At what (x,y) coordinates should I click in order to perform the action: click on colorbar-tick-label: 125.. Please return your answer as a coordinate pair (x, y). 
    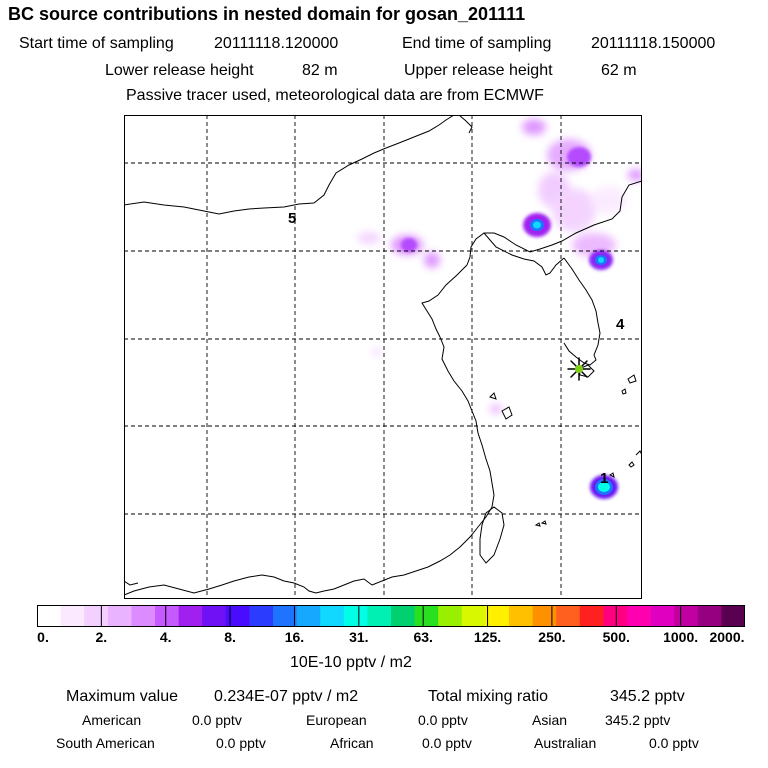
    Looking at the image, I should click on (487, 637).